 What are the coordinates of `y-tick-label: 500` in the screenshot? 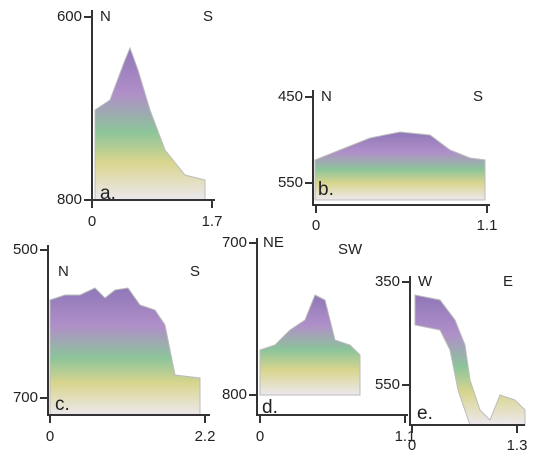 It's located at (25, 249).